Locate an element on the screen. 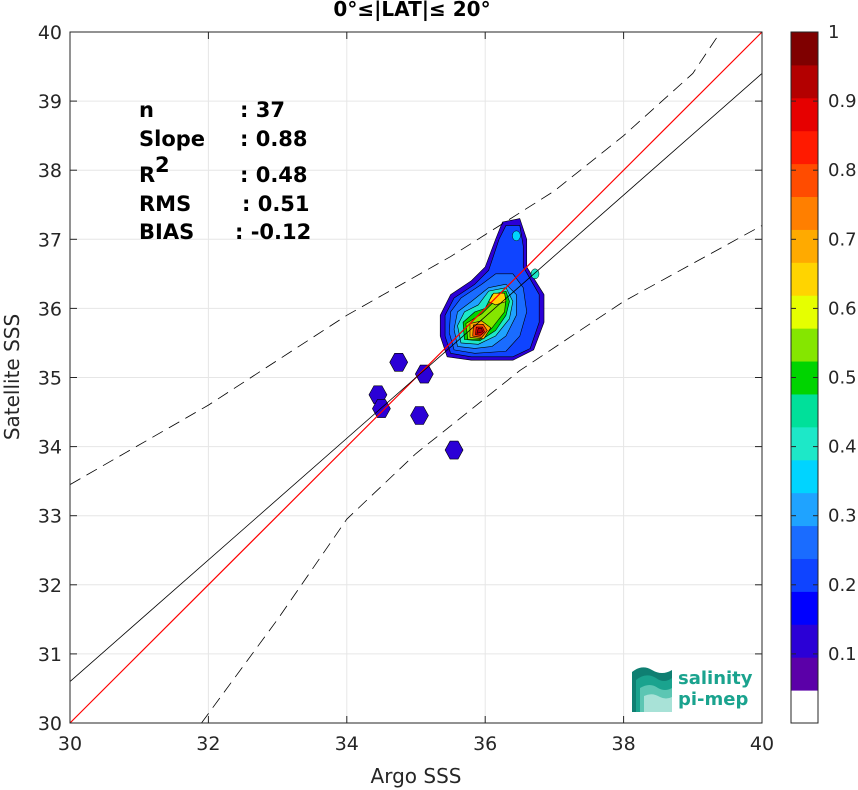 Image resolution: width=858 pixels, height=790 pixels. x-axis-label: Argo SSS is located at coordinates (416, 776).